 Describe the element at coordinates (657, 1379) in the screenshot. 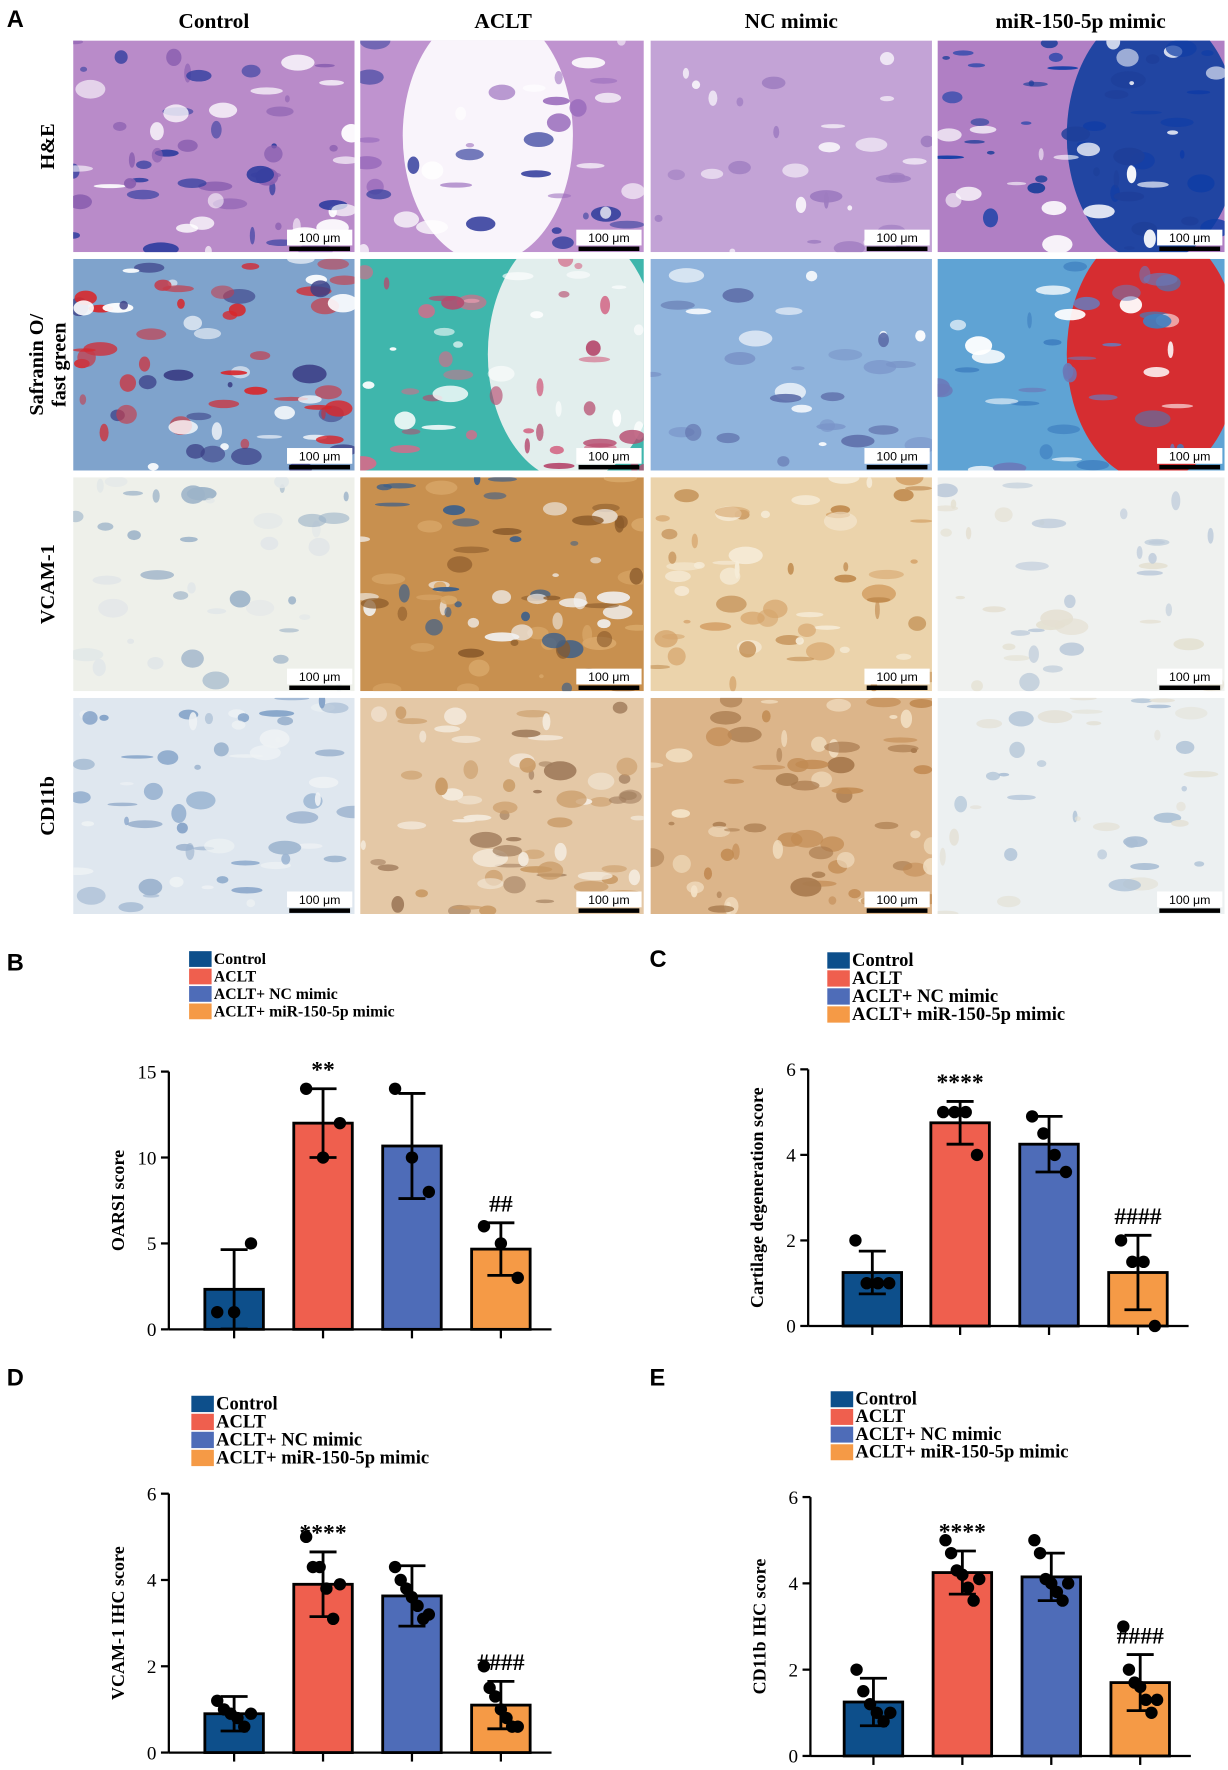

I see `panel-label: E` at that location.